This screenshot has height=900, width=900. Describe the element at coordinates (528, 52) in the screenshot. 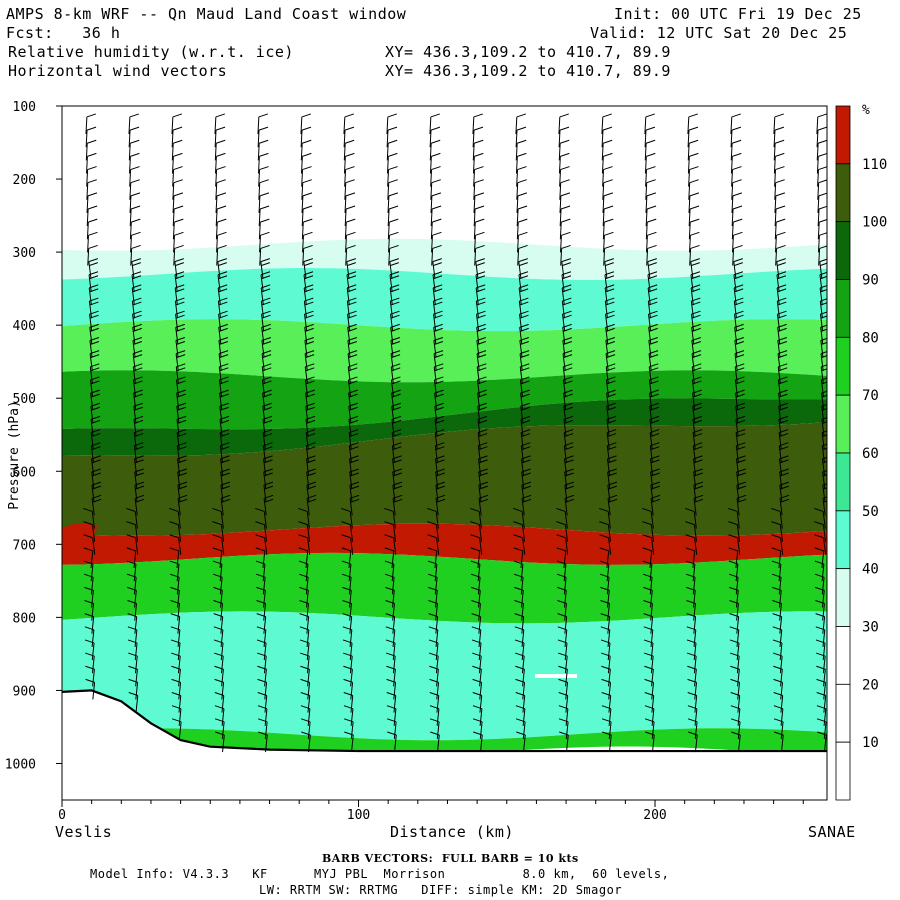

I see `xy-line-1: XY= 436.3,109.2 to 410.7, 89.9` at that location.